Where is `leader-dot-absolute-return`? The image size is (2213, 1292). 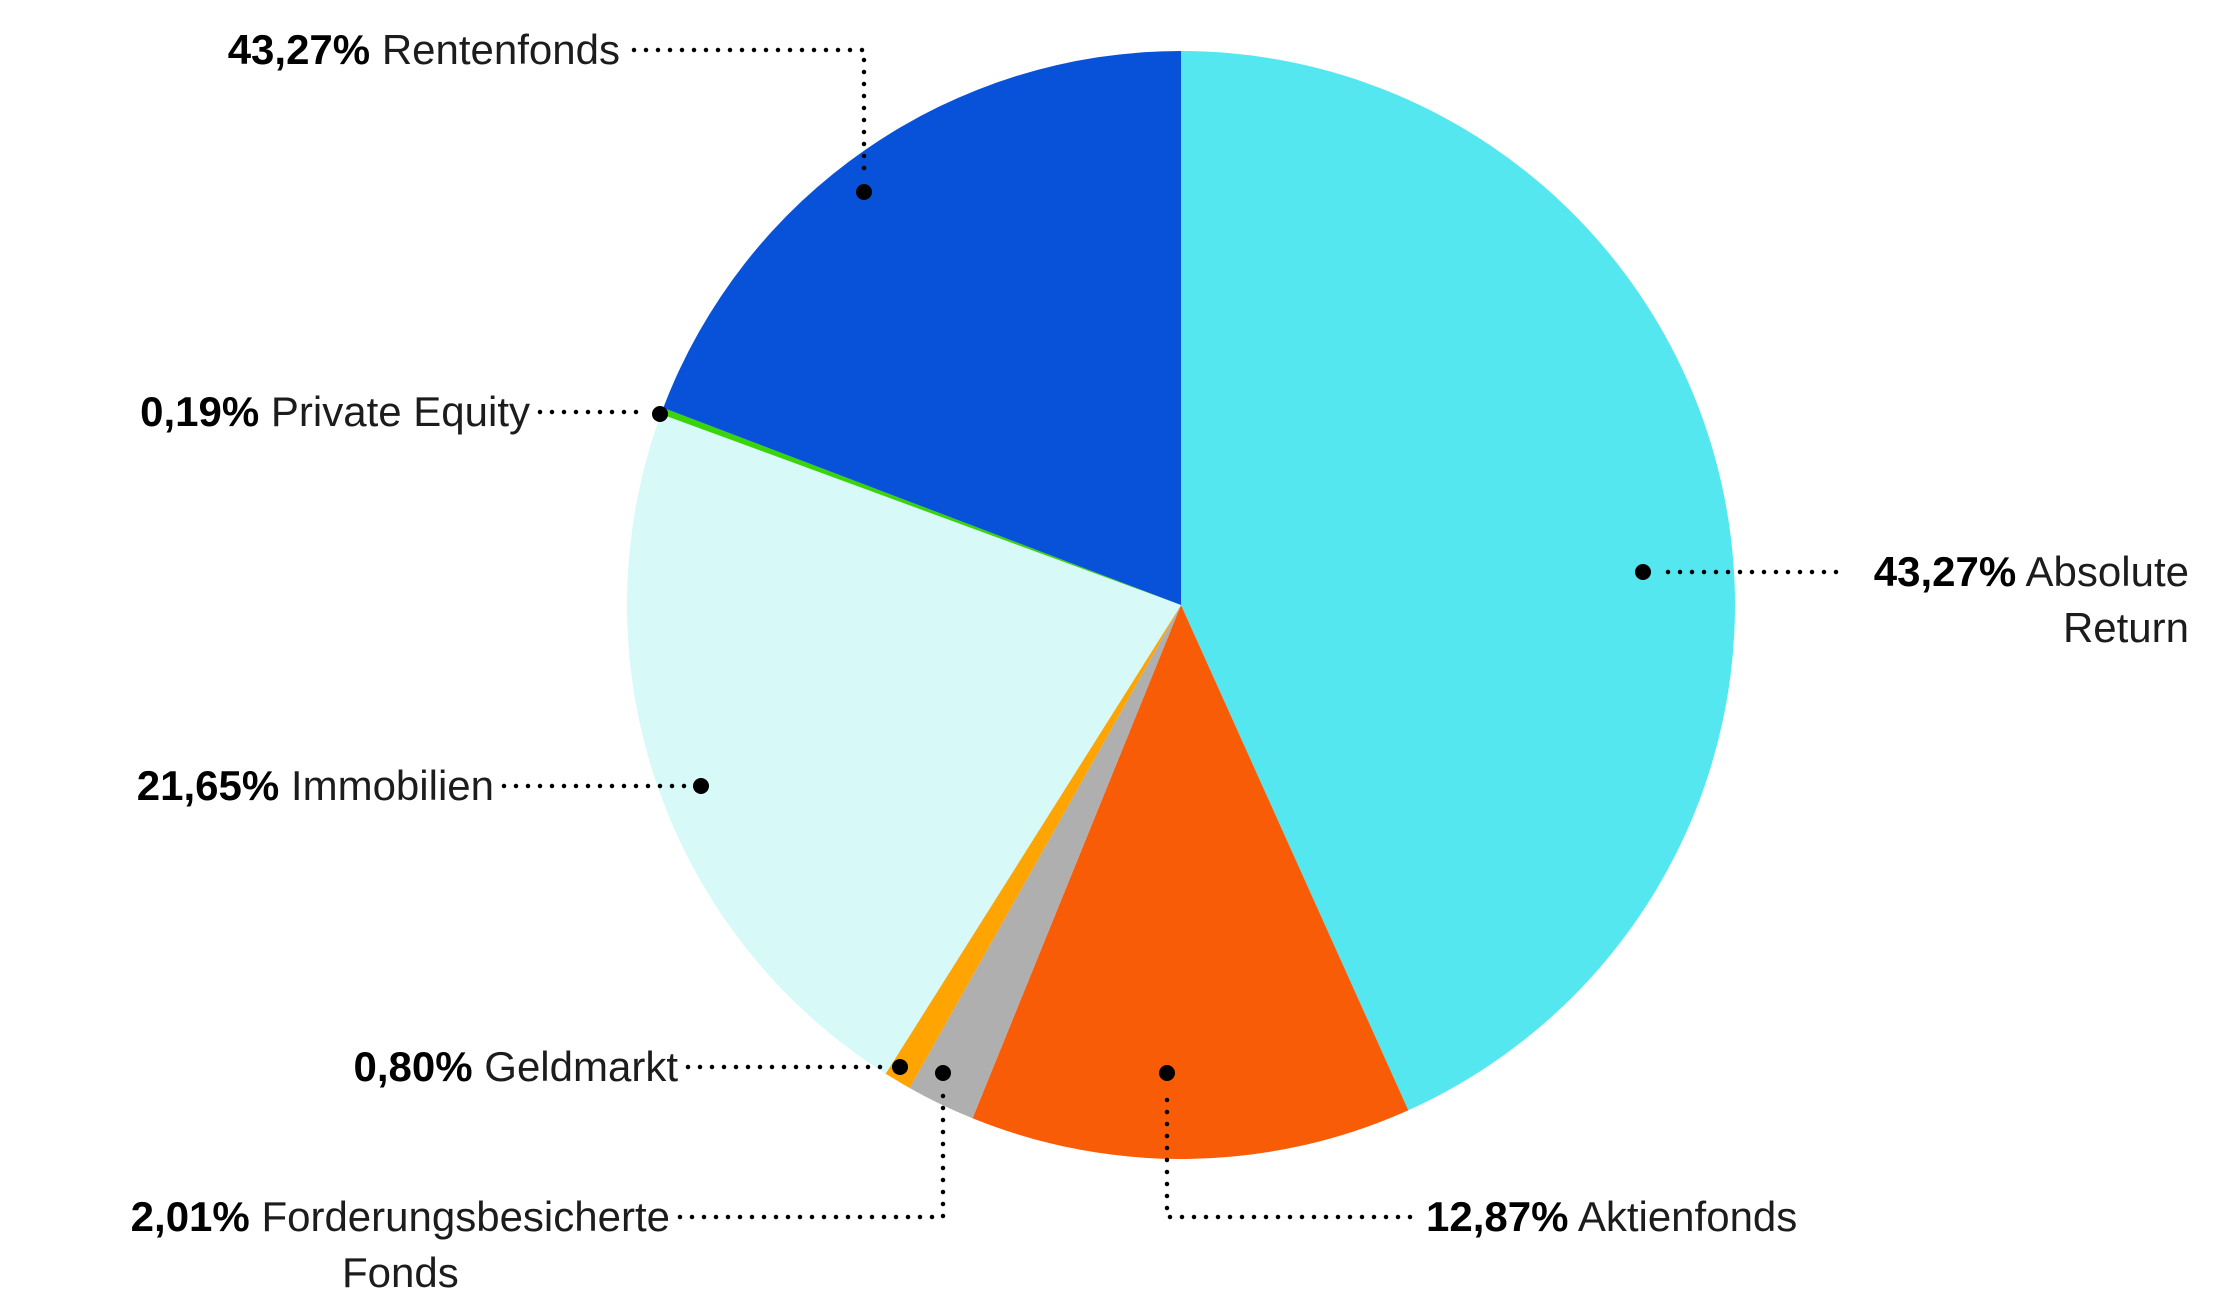
leader-dot-absolute-return is located at coordinates (1643, 572).